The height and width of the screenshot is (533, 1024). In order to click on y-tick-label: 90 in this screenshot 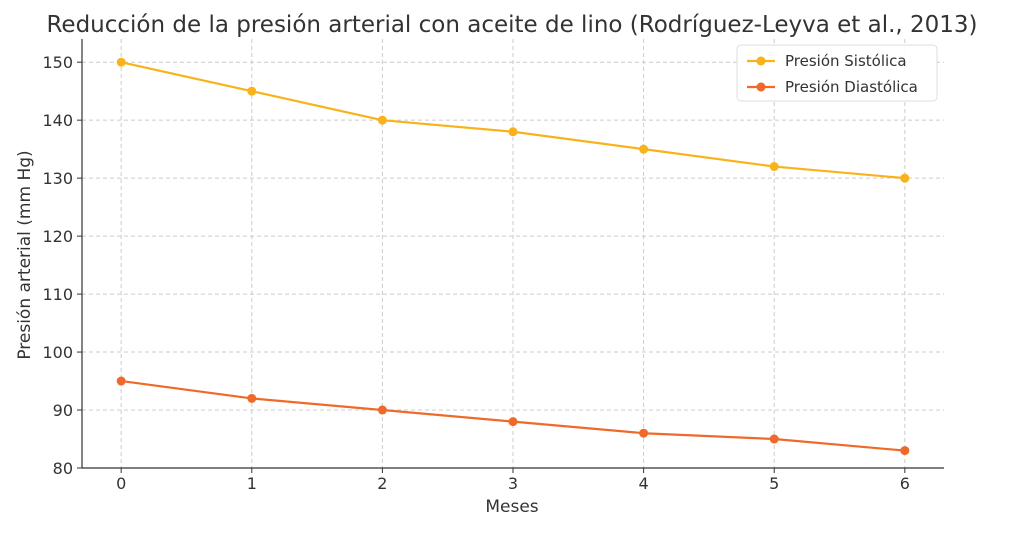, I will do `click(63, 410)`.